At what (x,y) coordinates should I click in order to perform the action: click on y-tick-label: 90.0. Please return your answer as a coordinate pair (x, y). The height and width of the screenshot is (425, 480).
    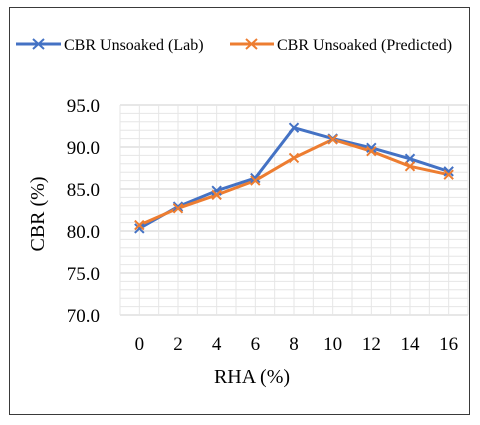
    Looking at the image, I should click on (83, 148).